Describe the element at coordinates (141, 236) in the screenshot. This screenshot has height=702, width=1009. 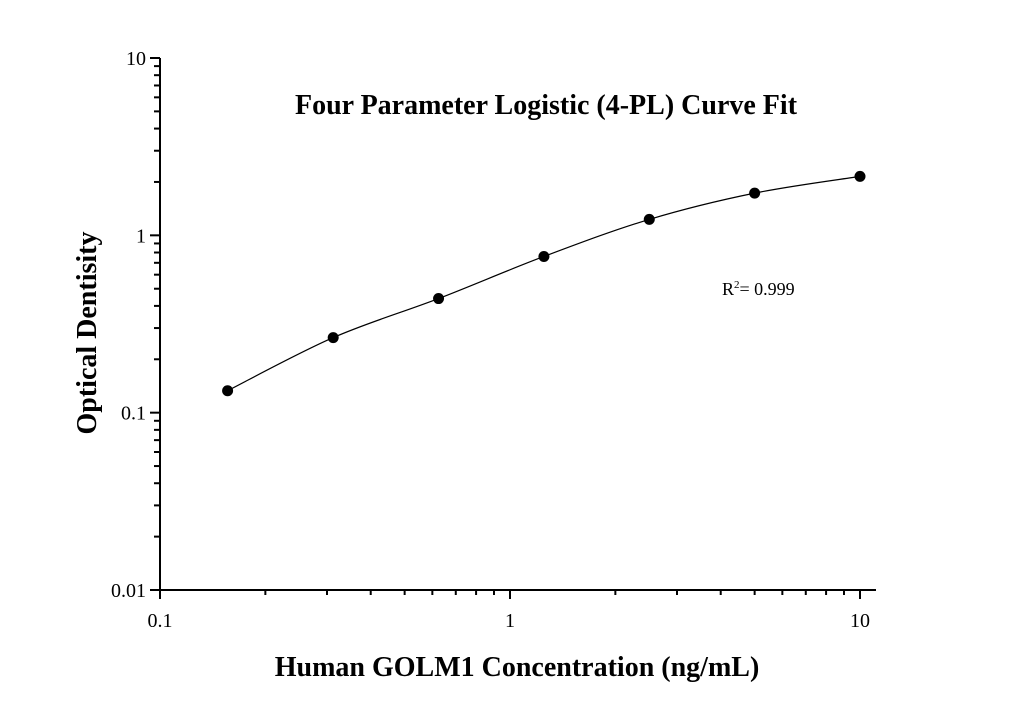
I see `y-tick-label: 1` at that location.